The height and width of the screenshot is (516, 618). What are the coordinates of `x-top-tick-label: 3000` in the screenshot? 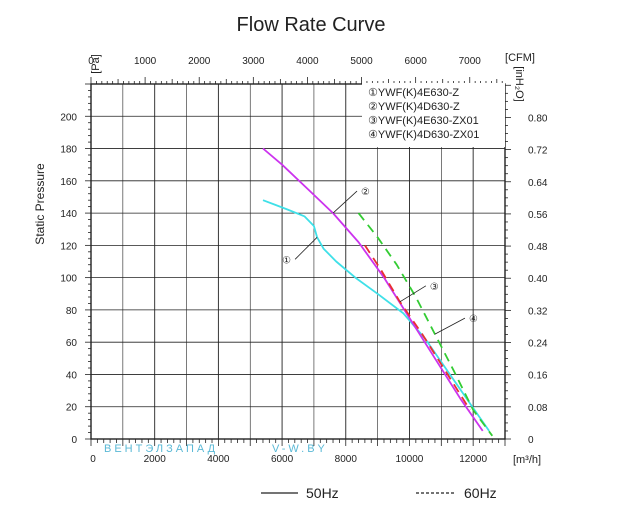 It's located at (253, 61).